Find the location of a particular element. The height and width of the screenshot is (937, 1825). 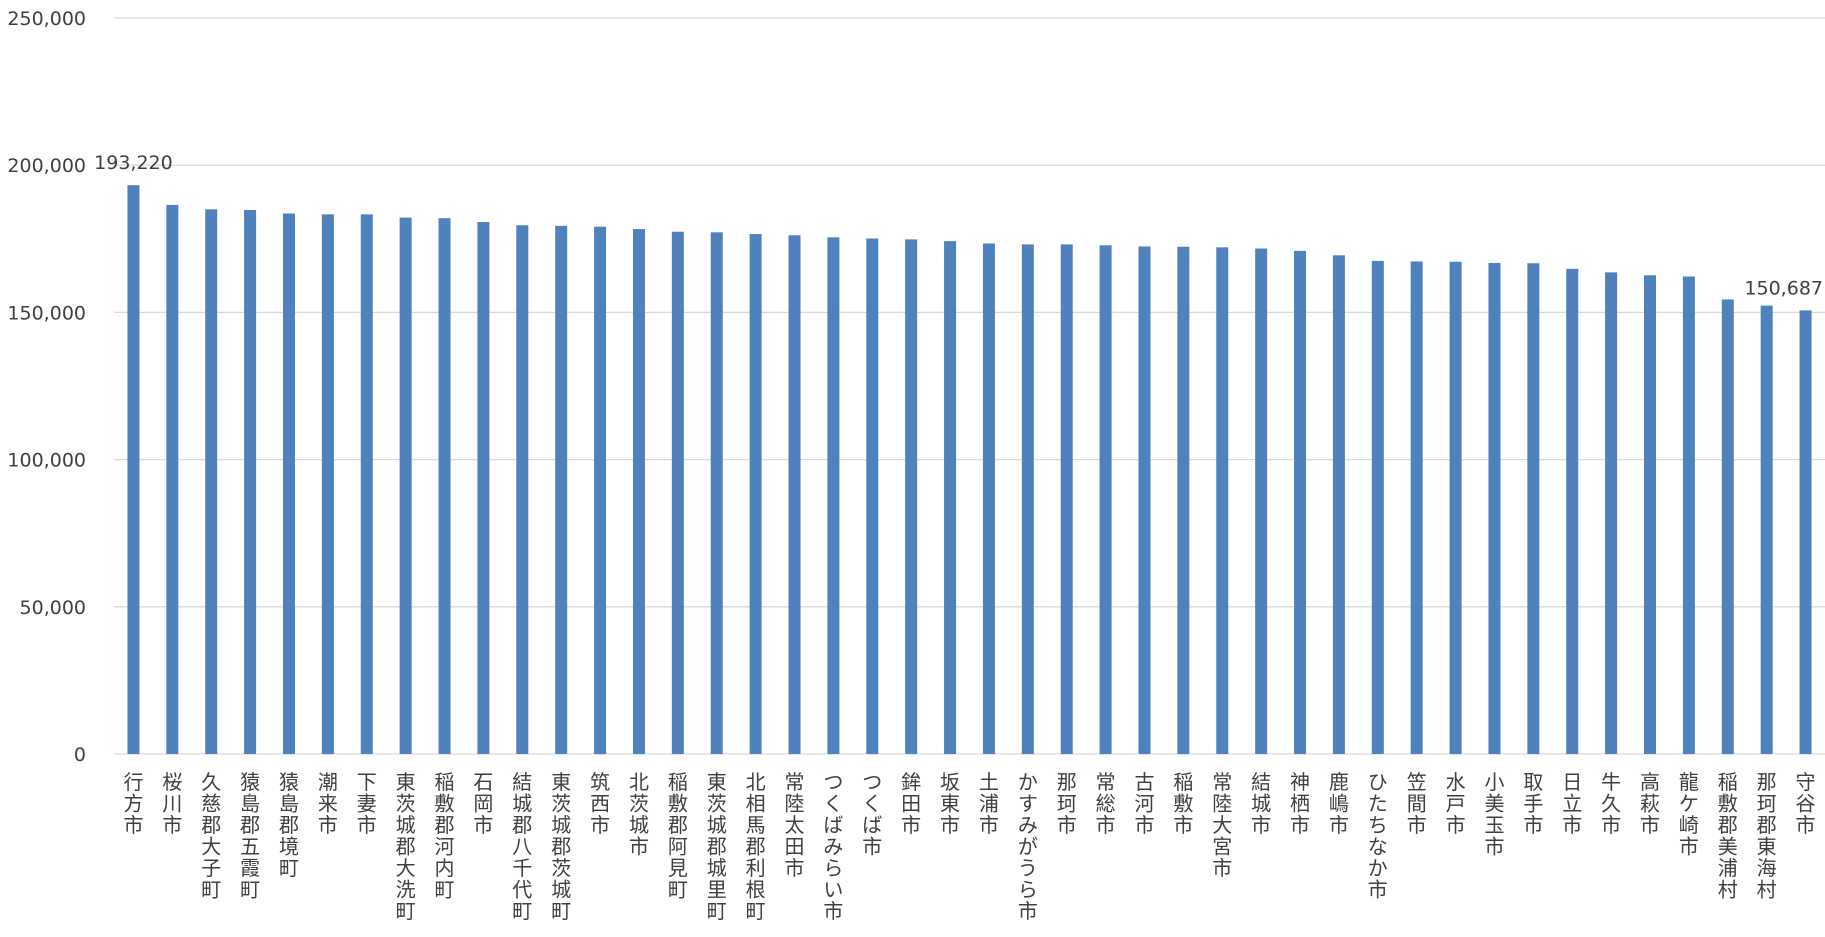

x-tick-label: 坂東市 is located at coordinates (950, 803).